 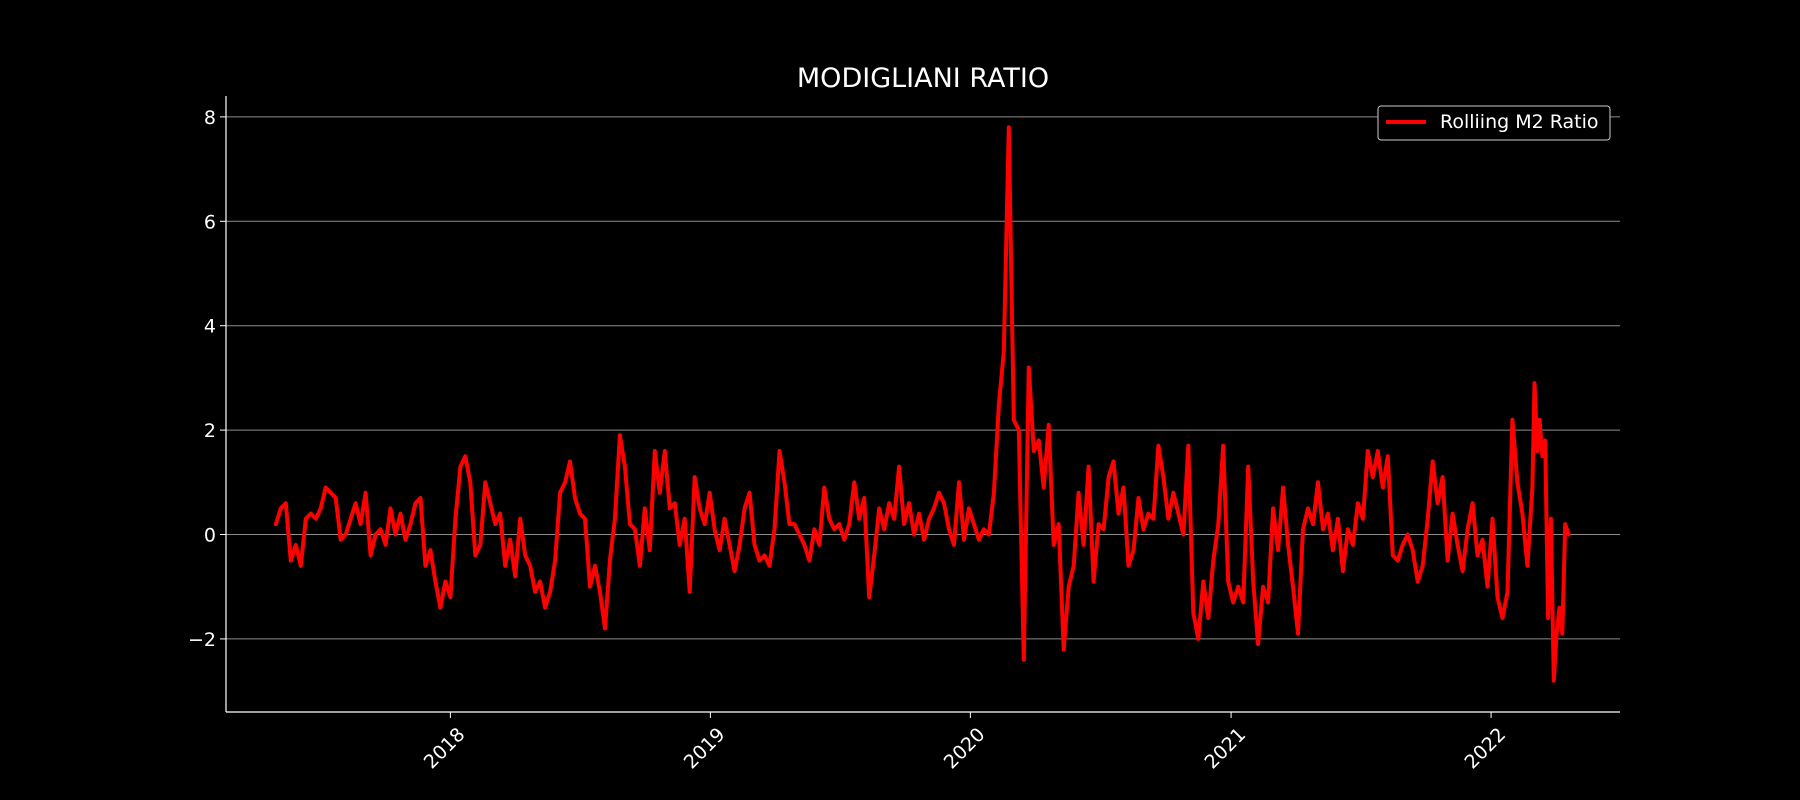 I want to click on chart-title: MODIGLIANI RATIO, so click(x=923, y=78).